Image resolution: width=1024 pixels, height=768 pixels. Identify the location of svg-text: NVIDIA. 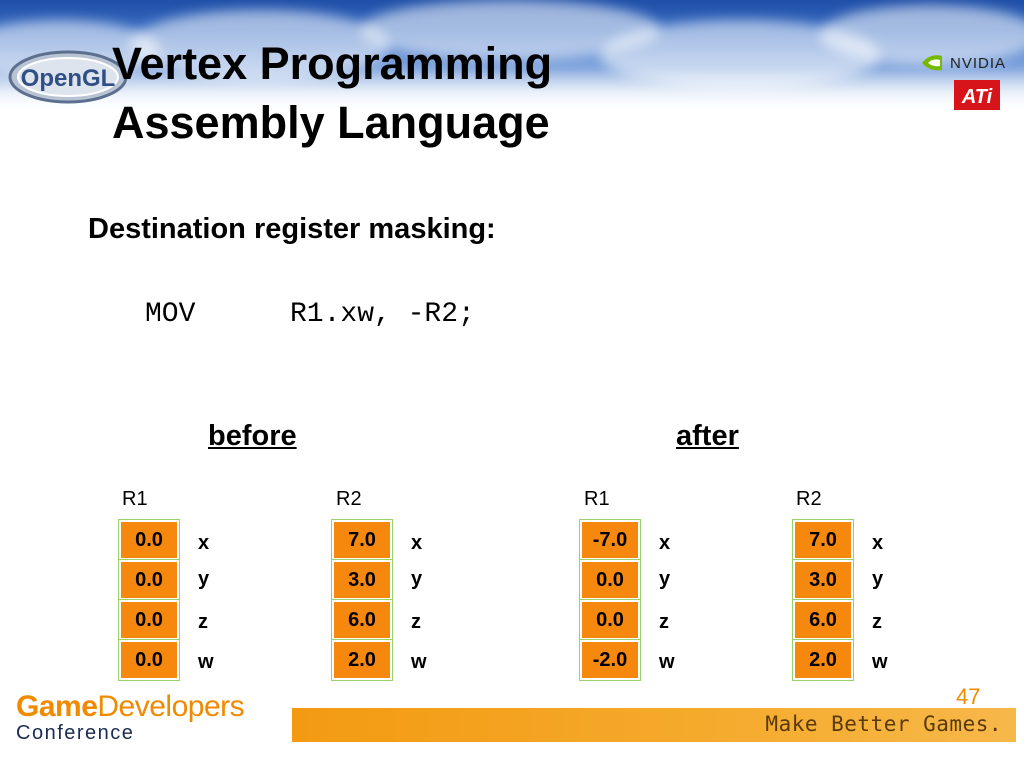
(978, 63).